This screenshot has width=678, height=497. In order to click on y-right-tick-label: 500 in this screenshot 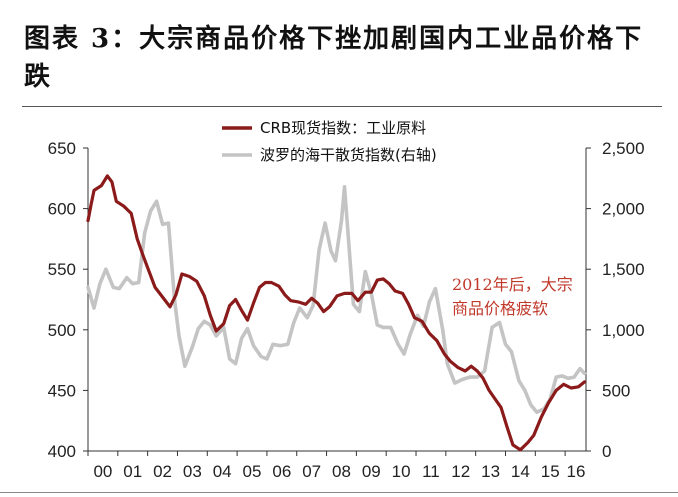, I will do `click(616, 390)`.